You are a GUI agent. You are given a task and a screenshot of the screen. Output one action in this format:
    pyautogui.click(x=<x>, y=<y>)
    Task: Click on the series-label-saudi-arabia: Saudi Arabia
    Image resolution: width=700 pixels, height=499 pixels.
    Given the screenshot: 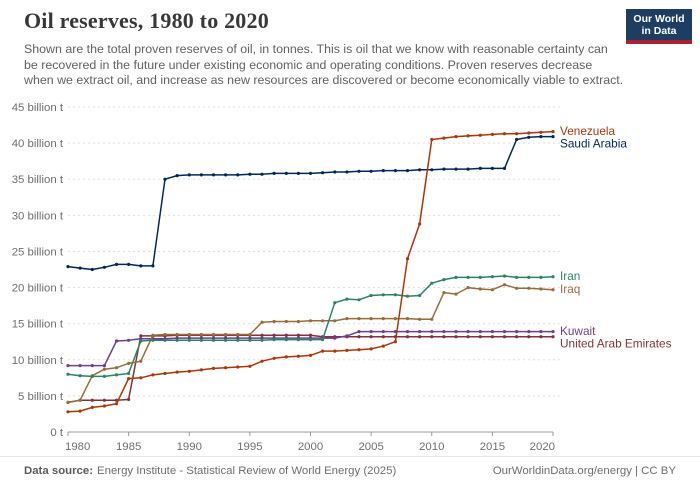 What is the action you would take?
    pyautogui.click(x=593, y=144)
    